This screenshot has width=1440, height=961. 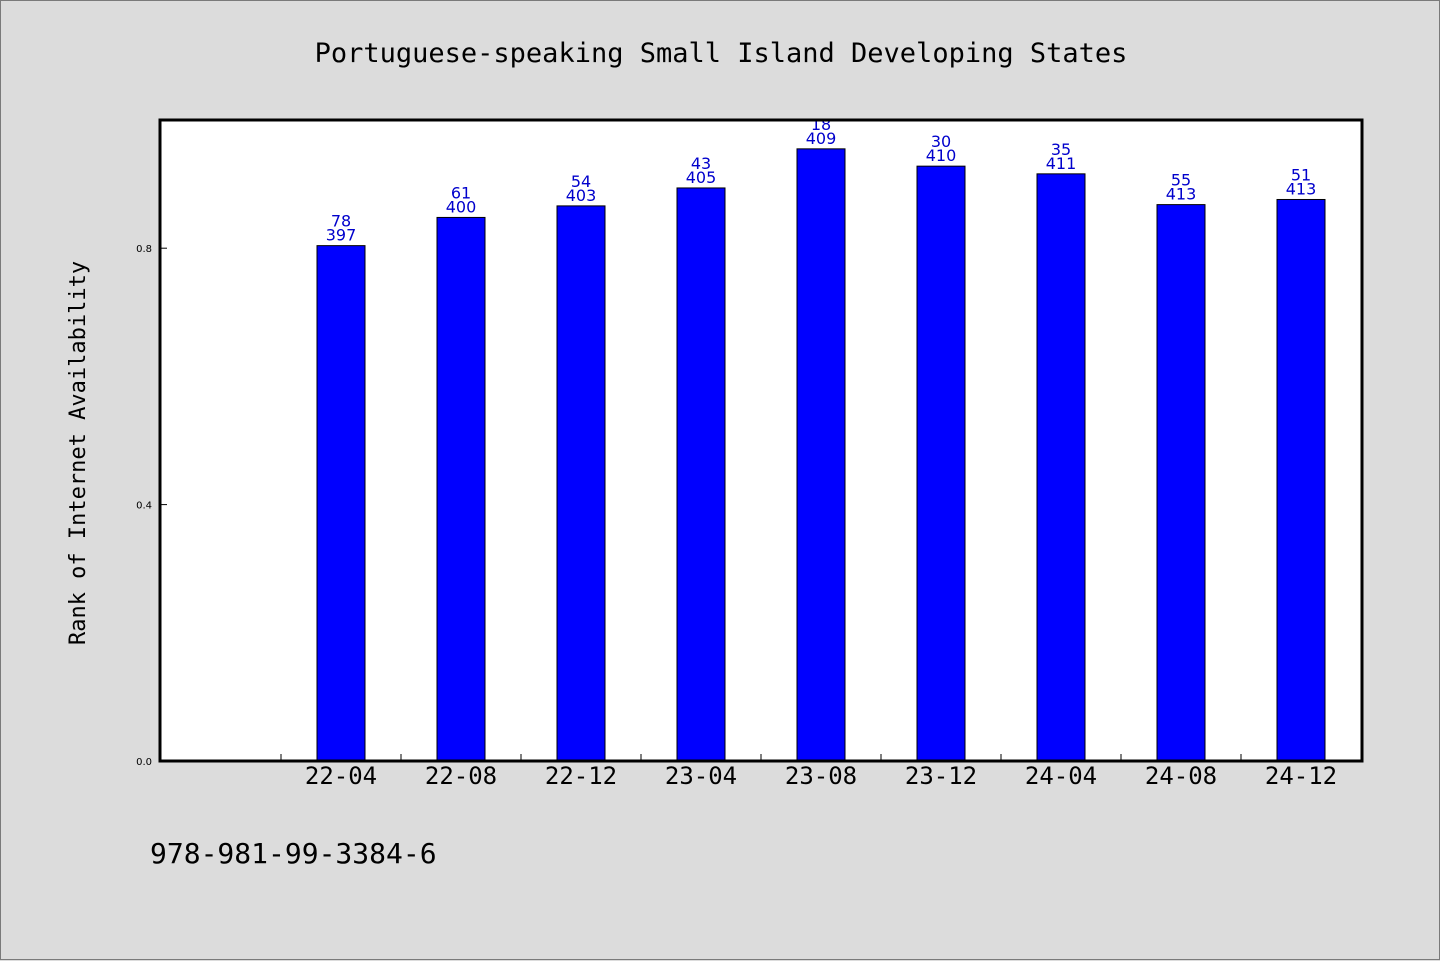 What do you see at coordinates (1301, 776) in the screenshot?
I see `x-tick-label: 24-12` at bounding box center [1301, 776].